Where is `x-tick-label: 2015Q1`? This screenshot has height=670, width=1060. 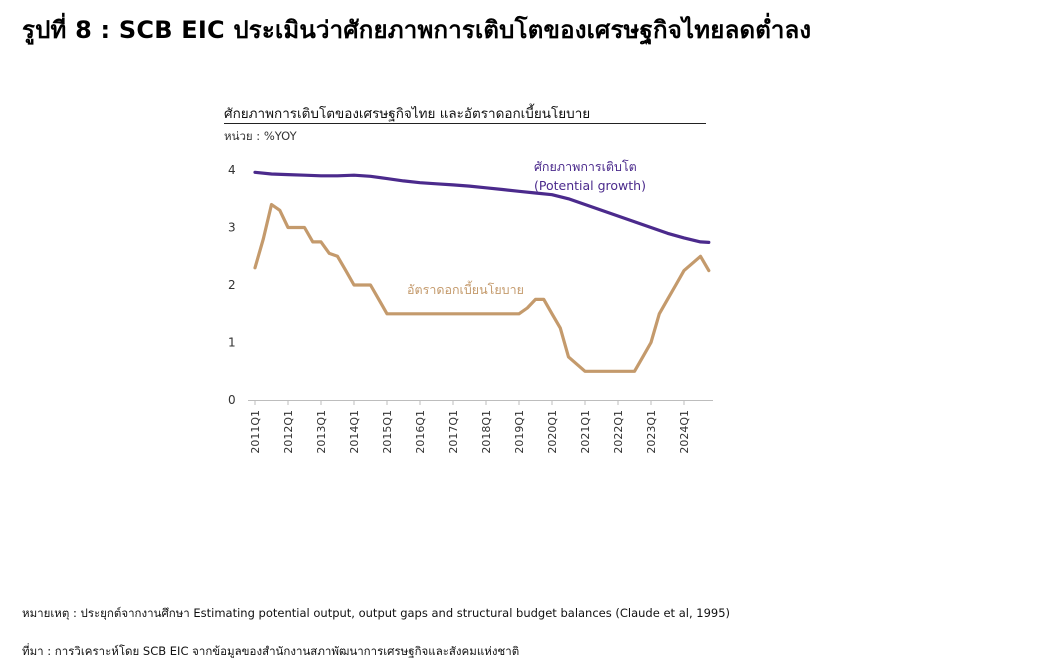 x-tick-label: 2015Q1 is located at coordinates (387, 432).